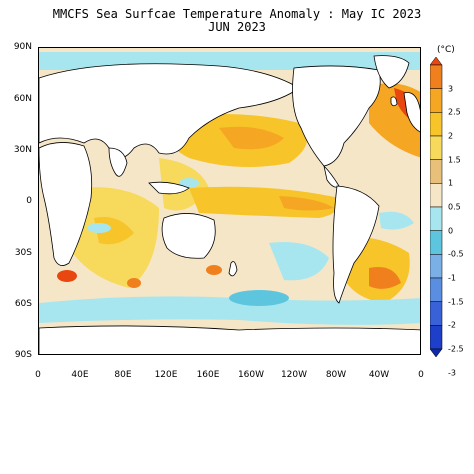 The height and width of the screenshot is (474, 474). What do you see at coordinates (451, 183) in the screenshot?
I see `colorbar-level-label: 1` at bounding box center [451, 183].